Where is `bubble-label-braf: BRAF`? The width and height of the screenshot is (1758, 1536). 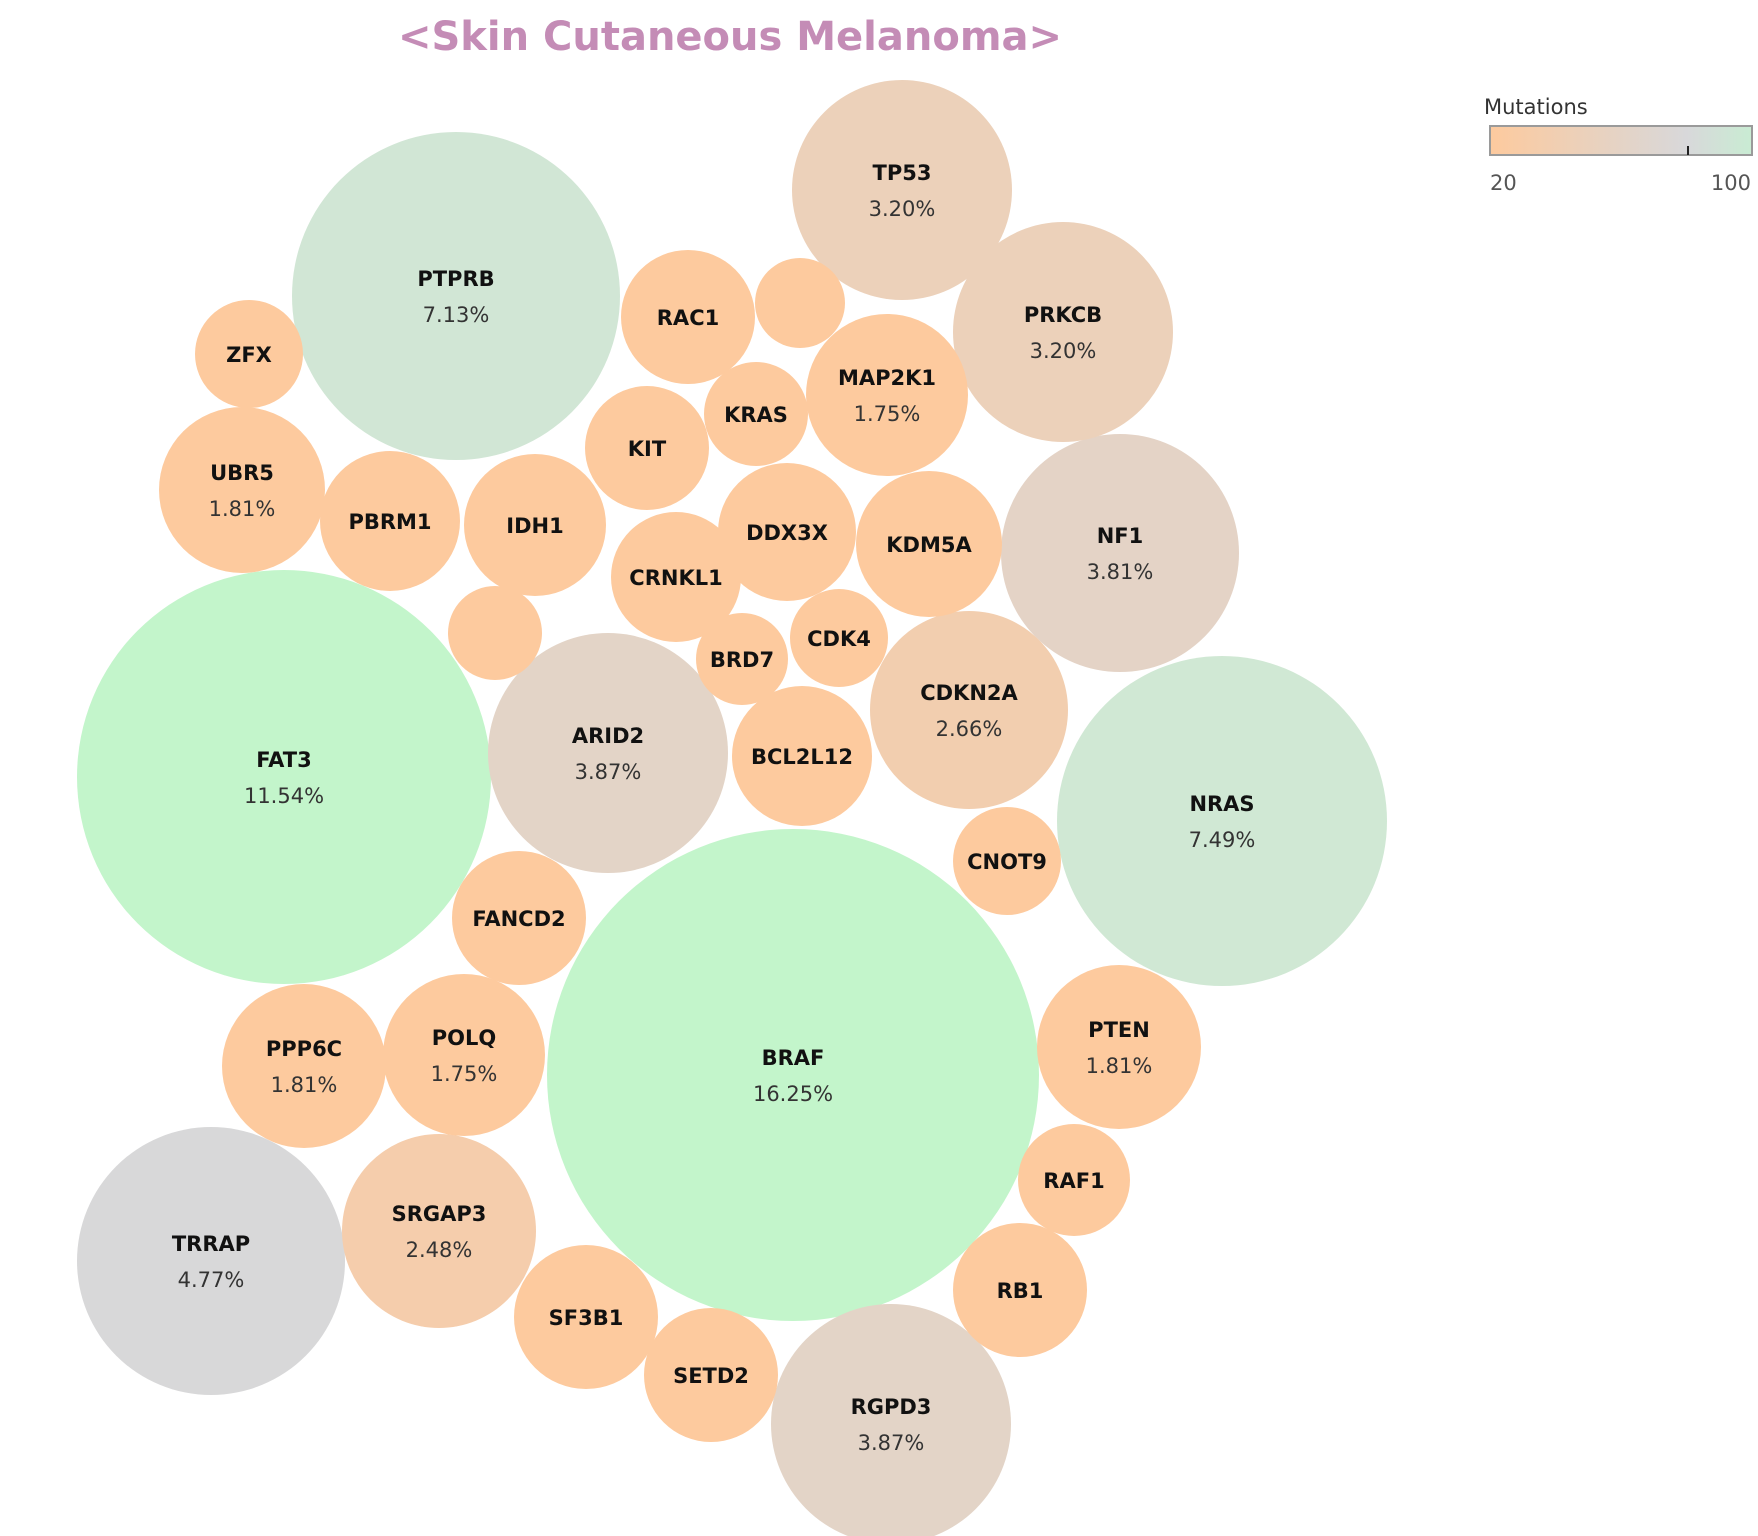
bubble-label-braf: BRAF is located at coordinates (793, 1058).